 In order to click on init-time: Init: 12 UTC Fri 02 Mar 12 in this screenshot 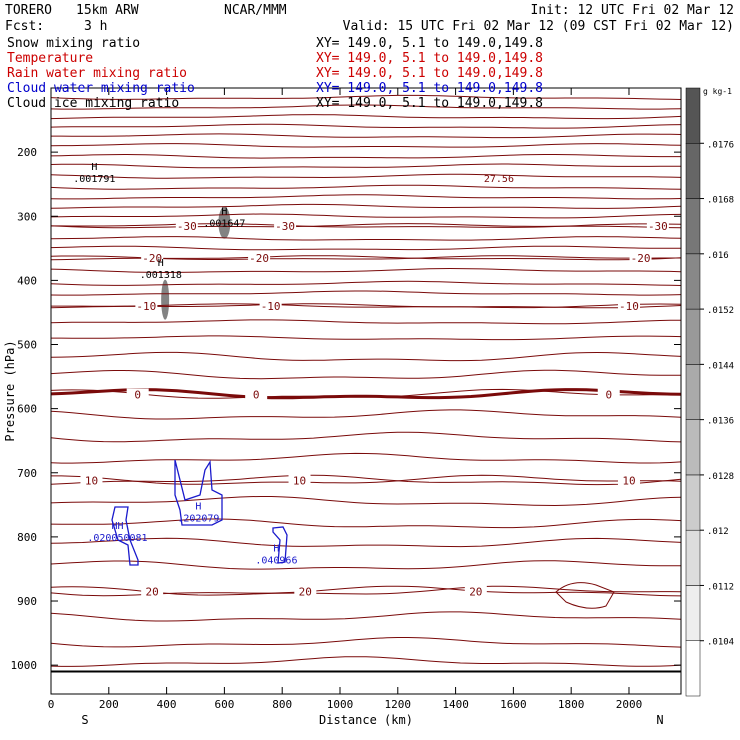, I will do `click(633, 10)`.